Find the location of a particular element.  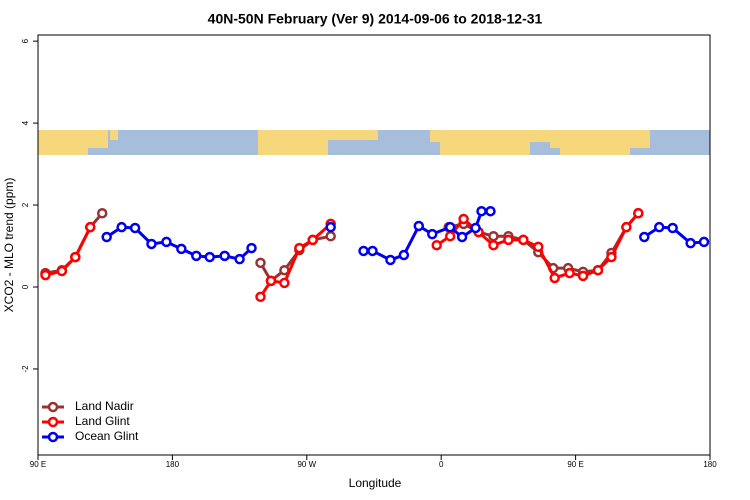

y-tick-label: 6 is located at coordinates (25, 40).